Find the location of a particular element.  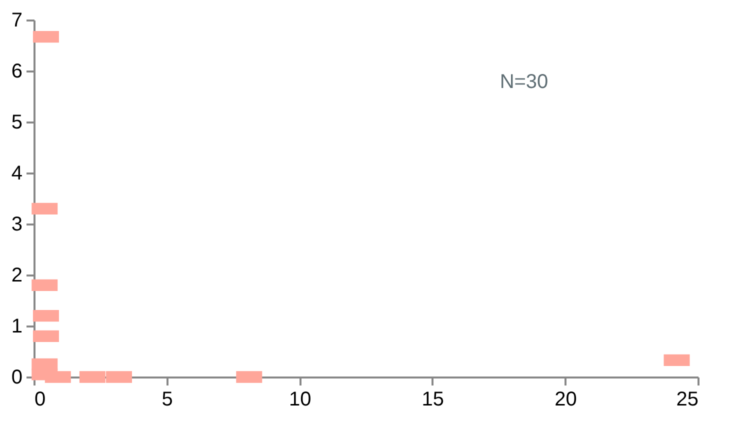

x-tick-label: 15 is located at coordinates (433, 399).